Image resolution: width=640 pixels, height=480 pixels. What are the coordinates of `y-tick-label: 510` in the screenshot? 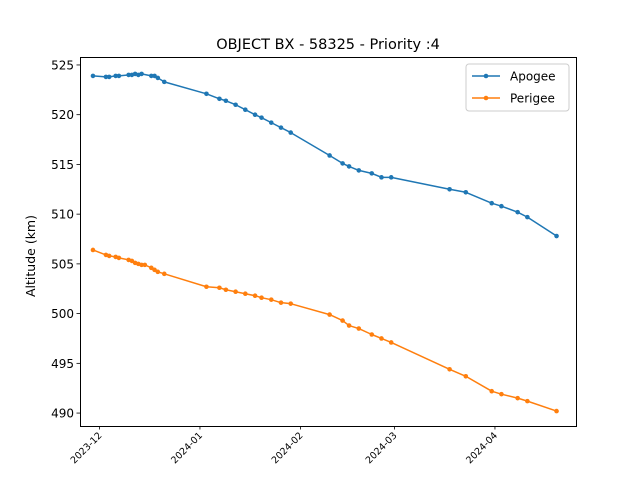 It's located at (62, 215).